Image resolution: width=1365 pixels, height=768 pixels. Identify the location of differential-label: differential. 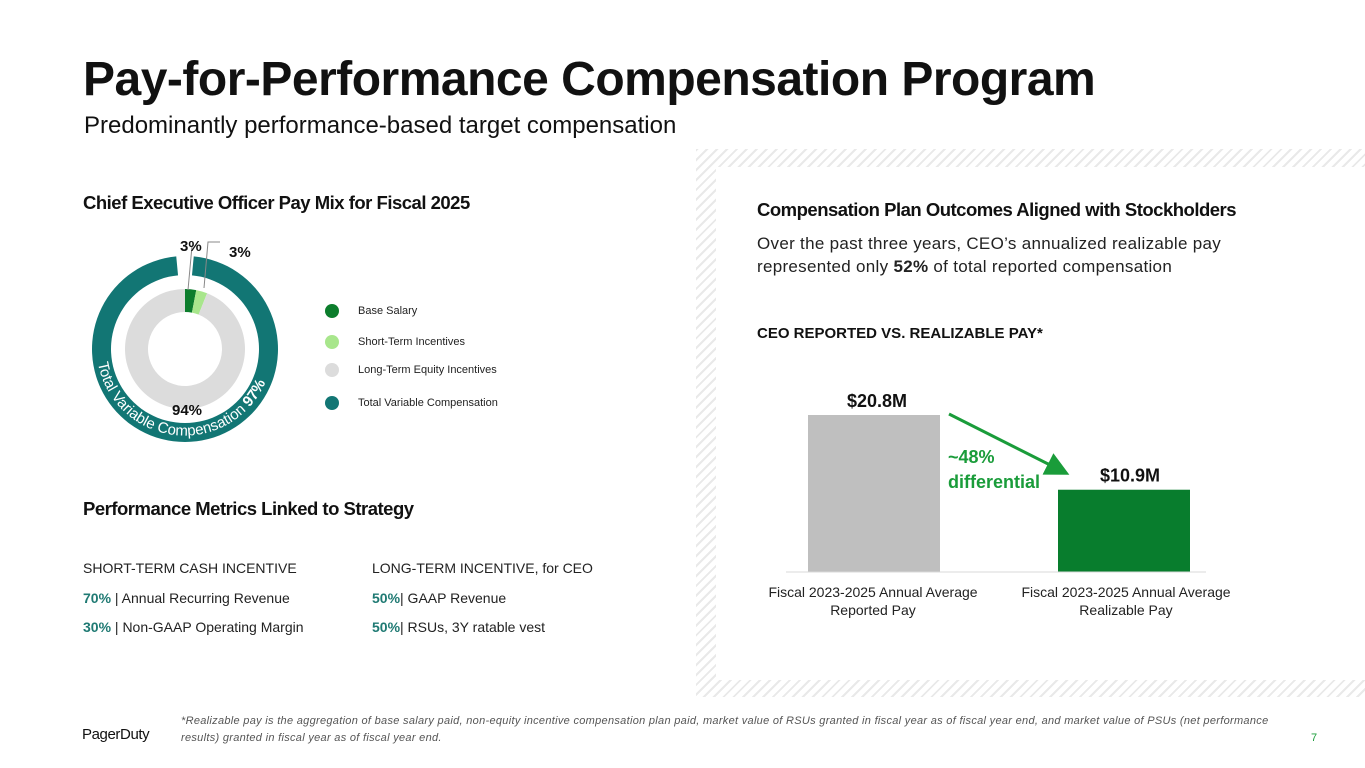
(994, 482).